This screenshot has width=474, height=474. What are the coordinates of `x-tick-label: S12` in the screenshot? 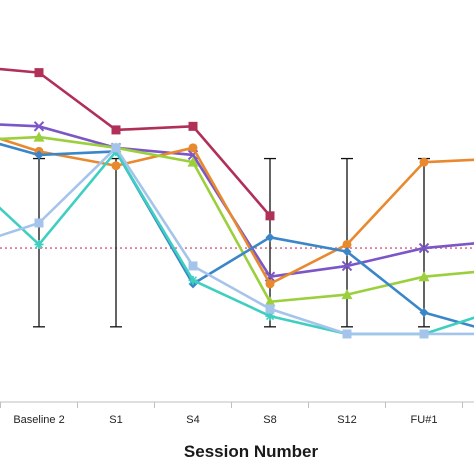 It's located at (347, 420).